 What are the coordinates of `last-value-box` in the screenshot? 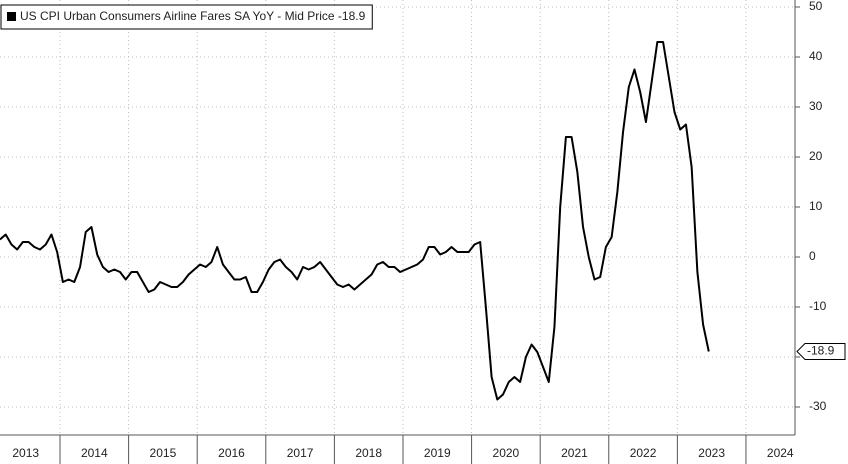 It's located at (821, 351).